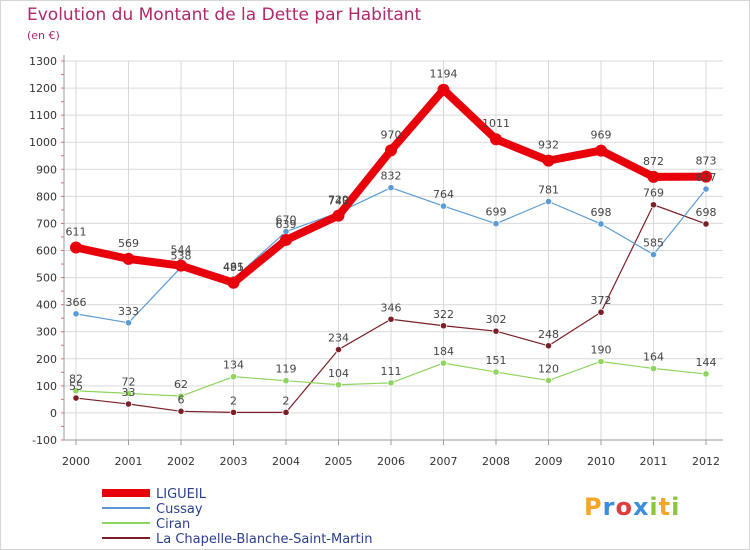 The height and width of the screenshot is (550, 750). What do you see at coordinates (706, 362) in the screenshot?
I see `data-label: 144` at bounding box center [706, 362].